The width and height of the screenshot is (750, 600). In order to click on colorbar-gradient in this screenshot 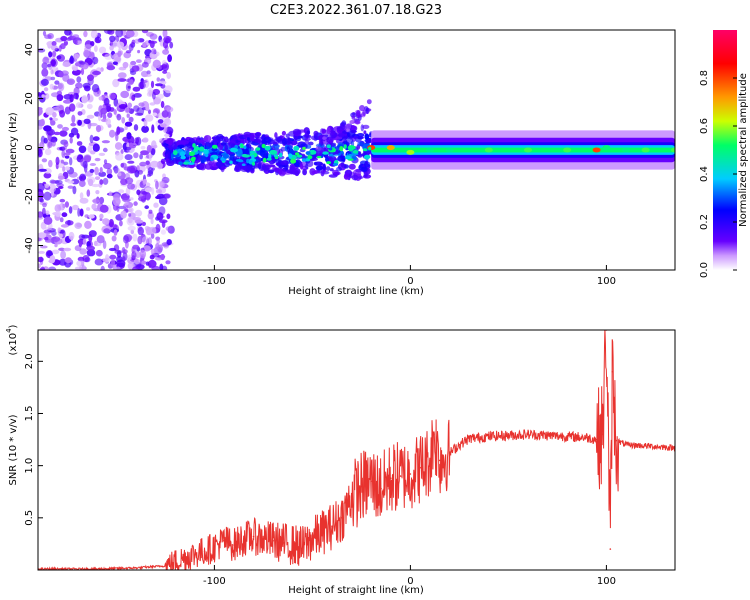, I will do `click(725, 150)`.